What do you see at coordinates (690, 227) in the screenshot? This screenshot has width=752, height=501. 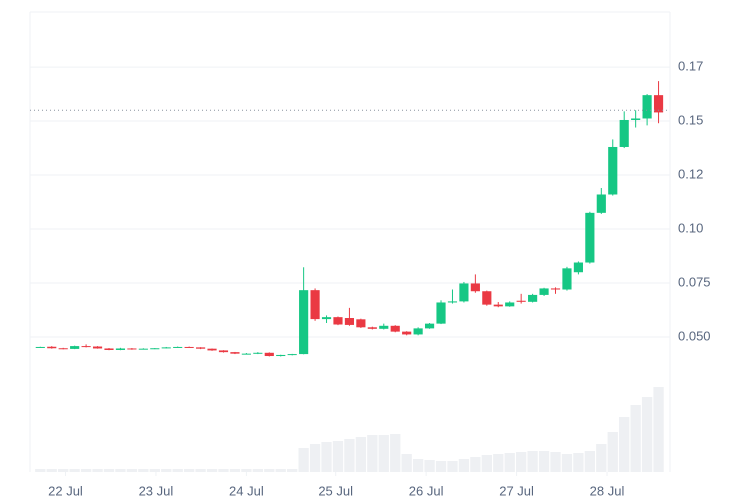 I see `y-tick-label: 0.10` at bounding box center [690, 227].